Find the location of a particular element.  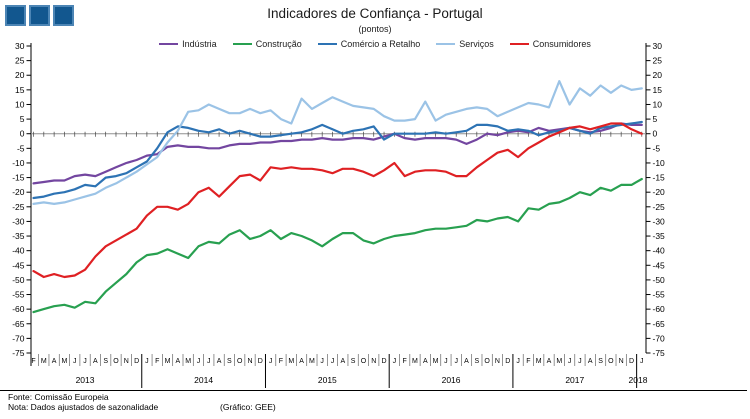

y-axis-label-right: -55 is located at coordinates (659, 295).